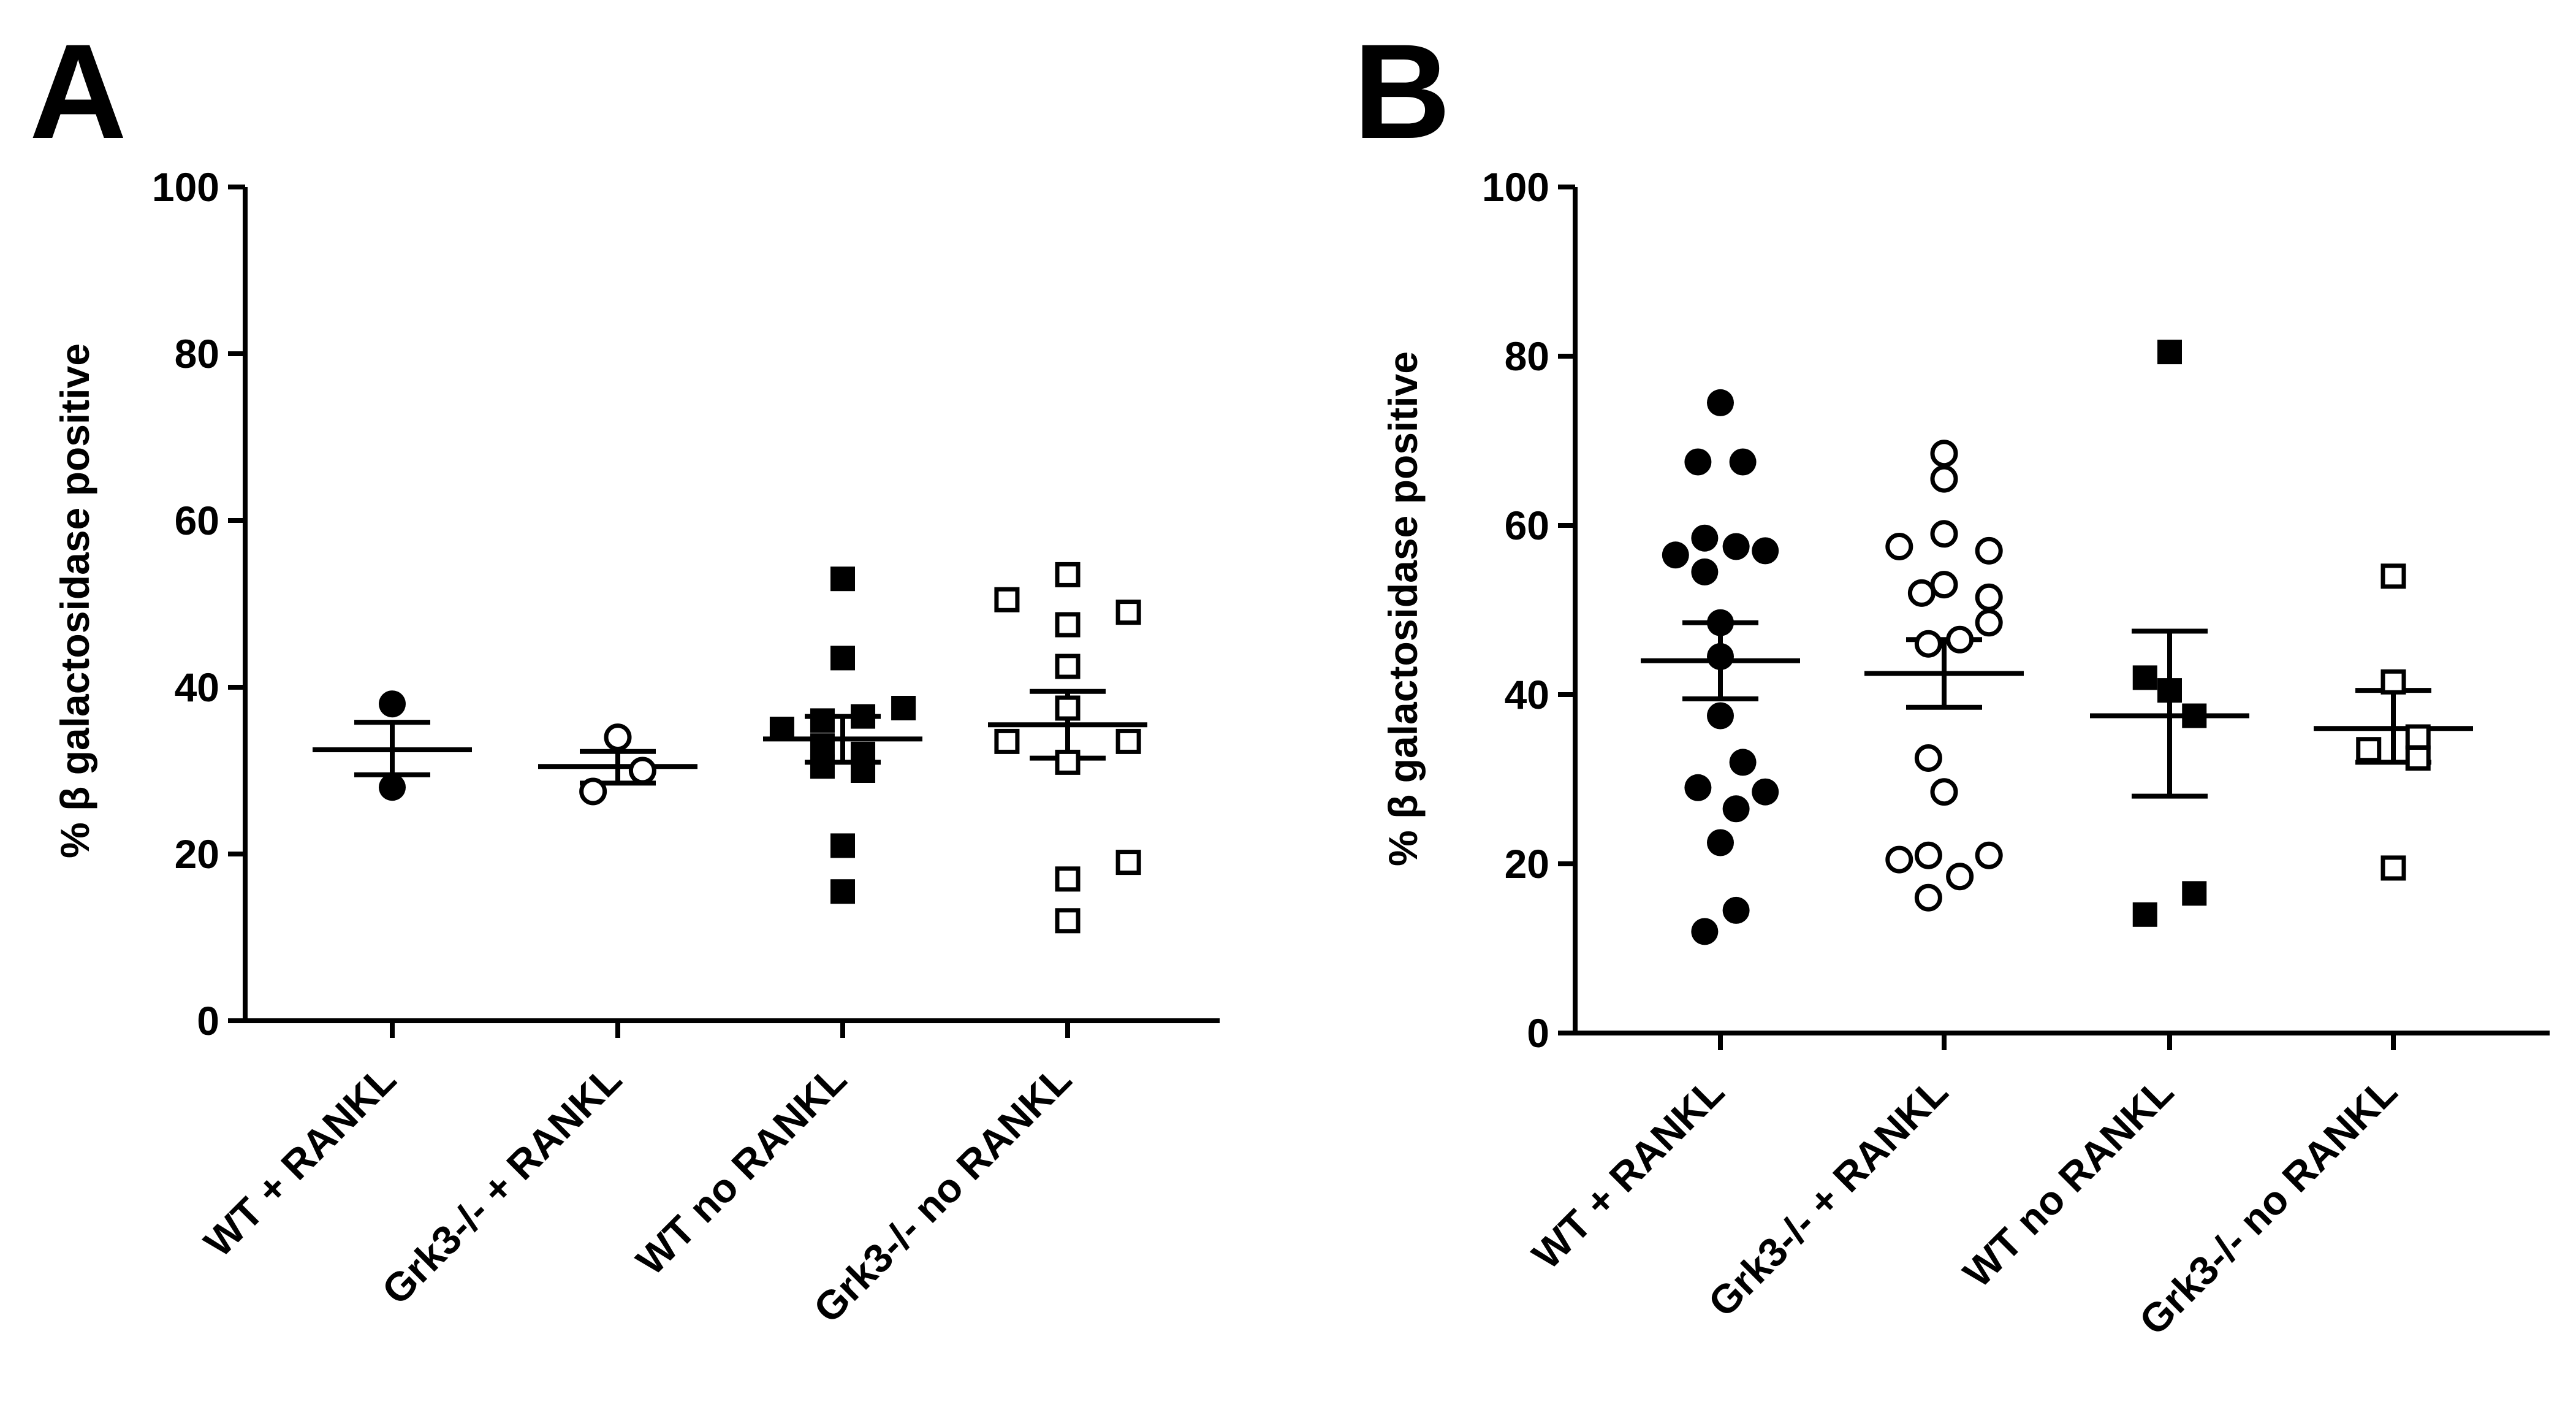  Describe the element at coordinates (1538, 1033) in the screenshot. I see `y-tick-label: 0` at that location.